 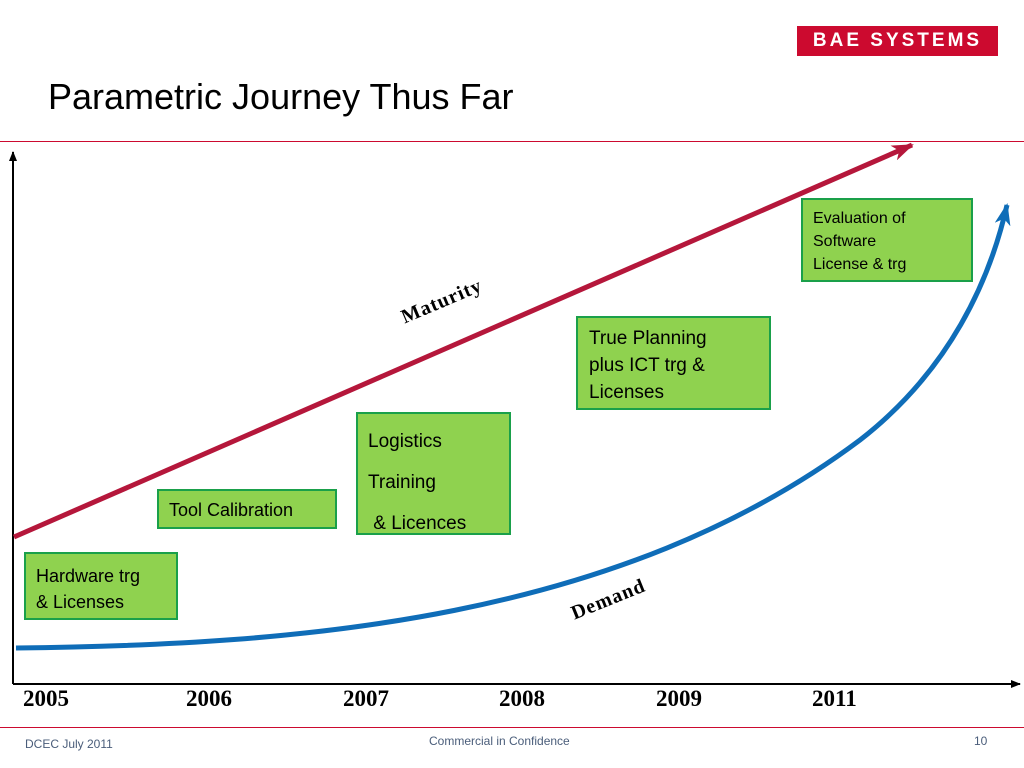 What do you see at coordinates (231, 510) in the screenshot?
I see `box-line: Tool Calibration` at bounding box center [231, 510].